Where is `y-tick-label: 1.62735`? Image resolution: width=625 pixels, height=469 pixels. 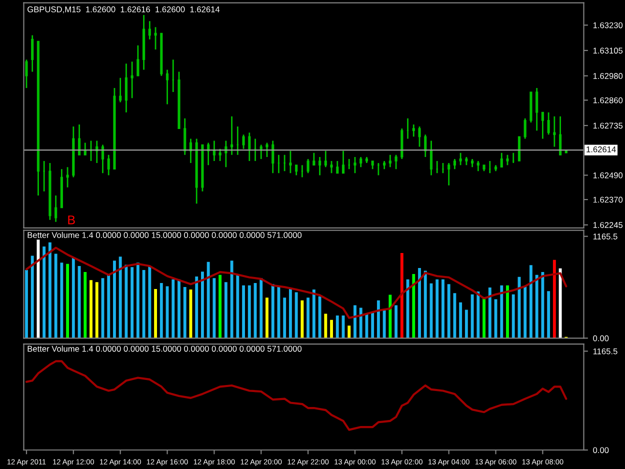
y-tick-label: 1.62735 is located at coordinates (608, 125).